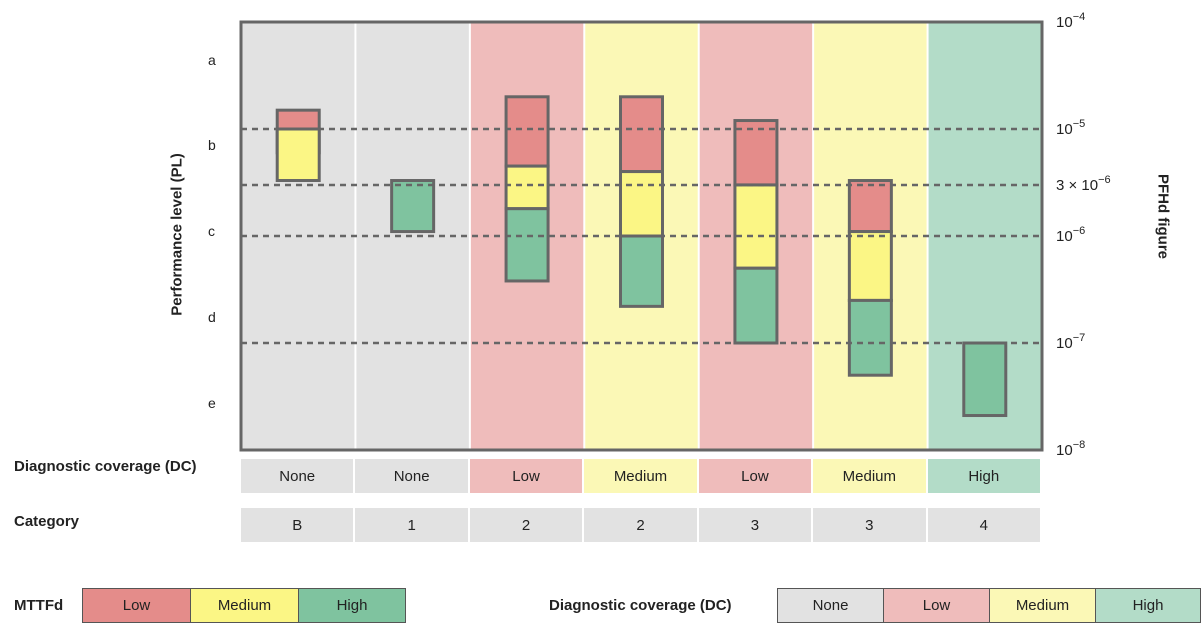 This screenshot has height=623, width=1202. What do you see at coordinates (244, 605) in the screenshot?
I see `legend-swatch-mttfd_medium: Medium` at bounding box center [244, 605].